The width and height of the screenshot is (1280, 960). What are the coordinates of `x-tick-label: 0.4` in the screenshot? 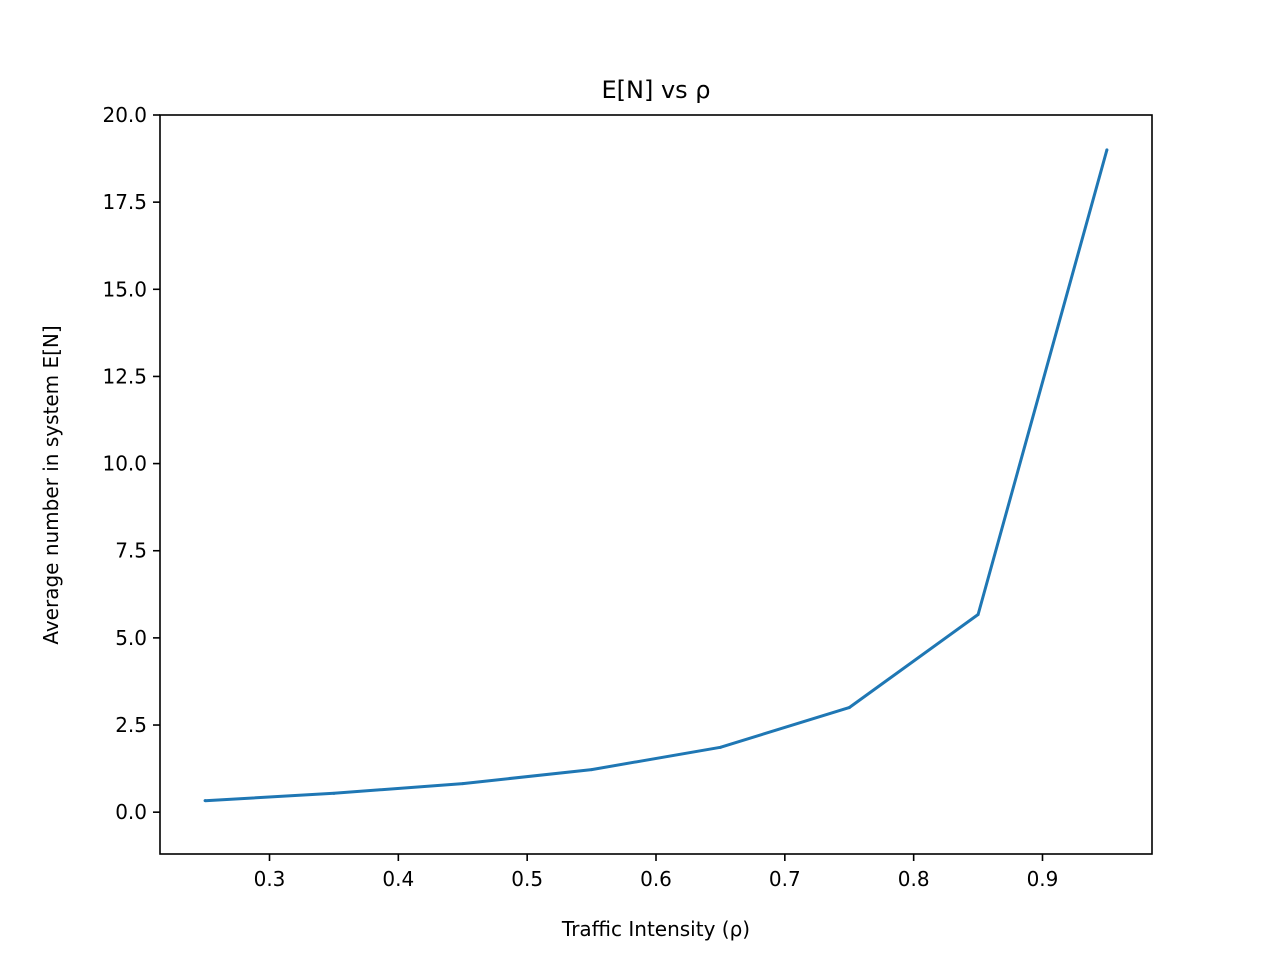 It's located at (398, 879).